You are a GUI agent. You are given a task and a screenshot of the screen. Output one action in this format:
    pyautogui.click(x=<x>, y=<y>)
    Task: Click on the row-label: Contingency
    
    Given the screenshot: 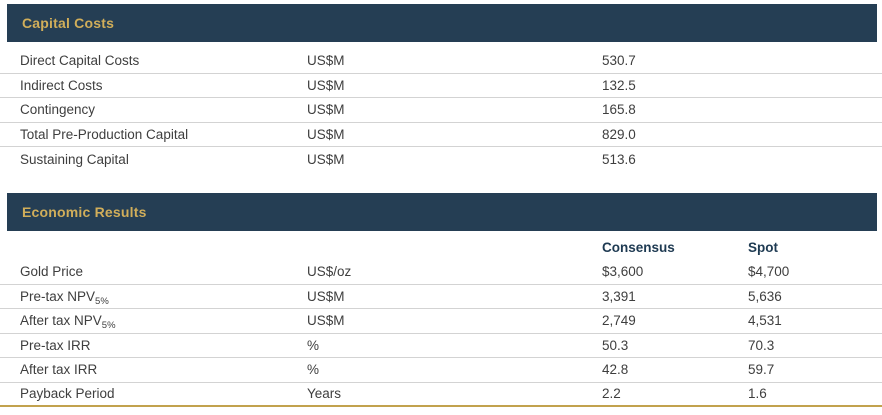 What is the action you would take?
    pyautogui.click(x=58, y=110)
    